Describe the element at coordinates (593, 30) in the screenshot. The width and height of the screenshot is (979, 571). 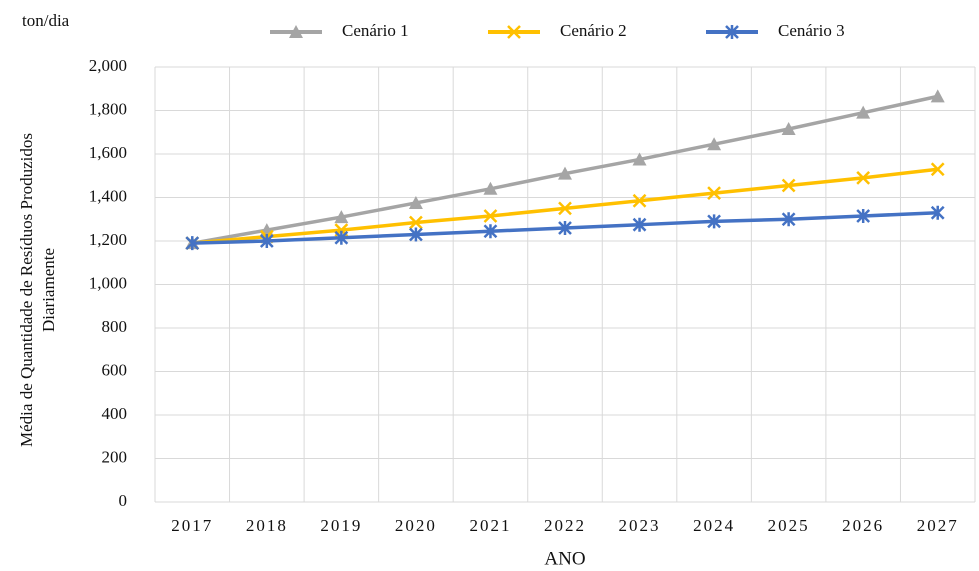
I see `legend-label: Cenário 2` at that location.